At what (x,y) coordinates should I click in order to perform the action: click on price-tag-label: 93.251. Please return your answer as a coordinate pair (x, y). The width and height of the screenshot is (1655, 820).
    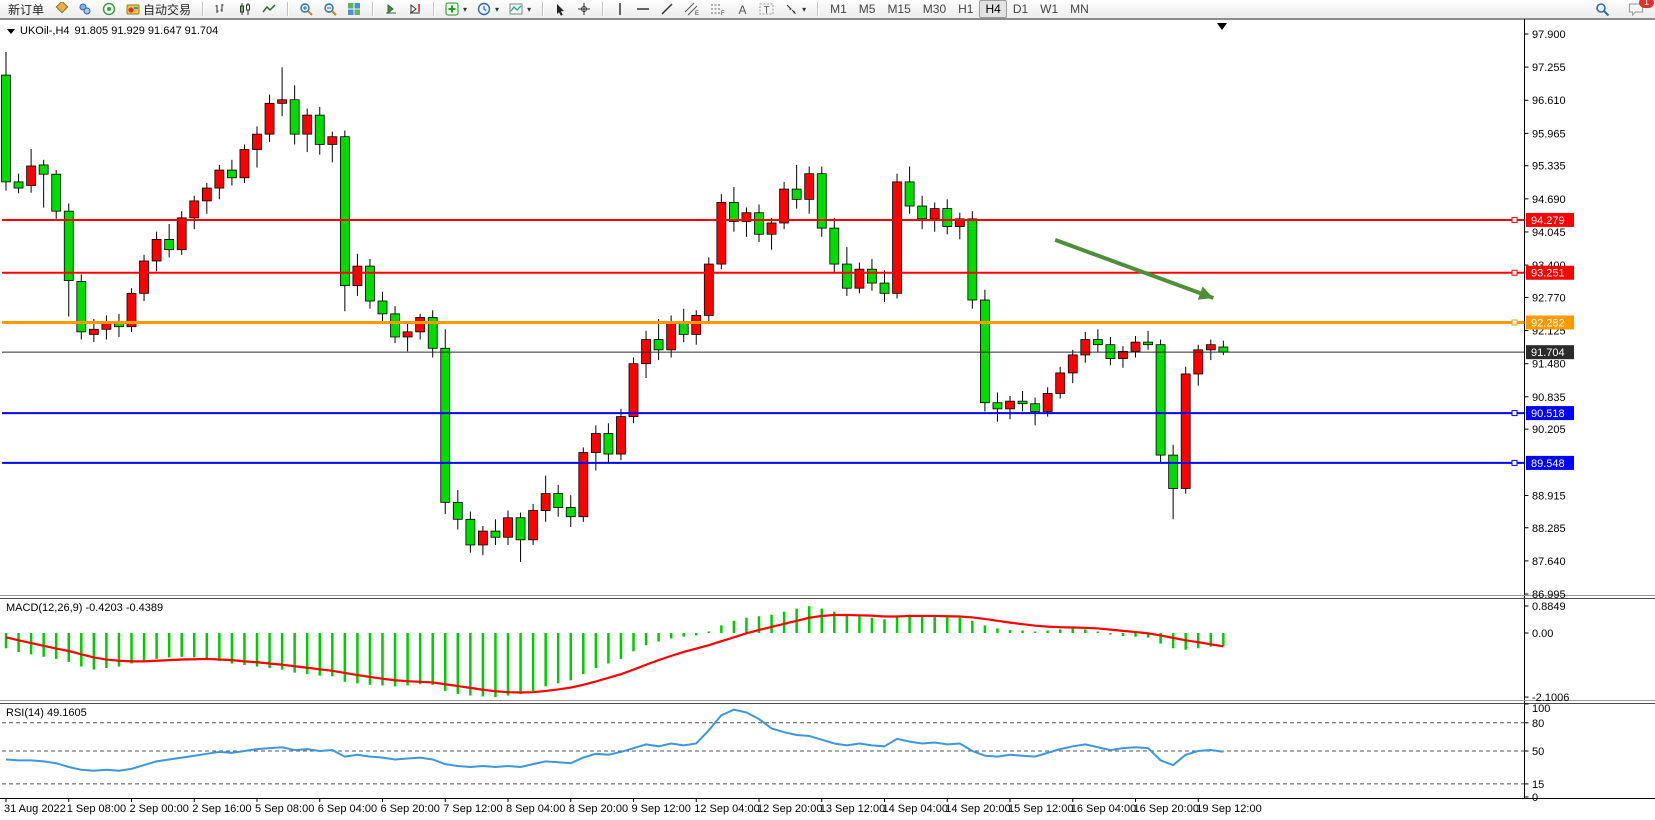
    Looking at the image, I should click on (1548, 274).